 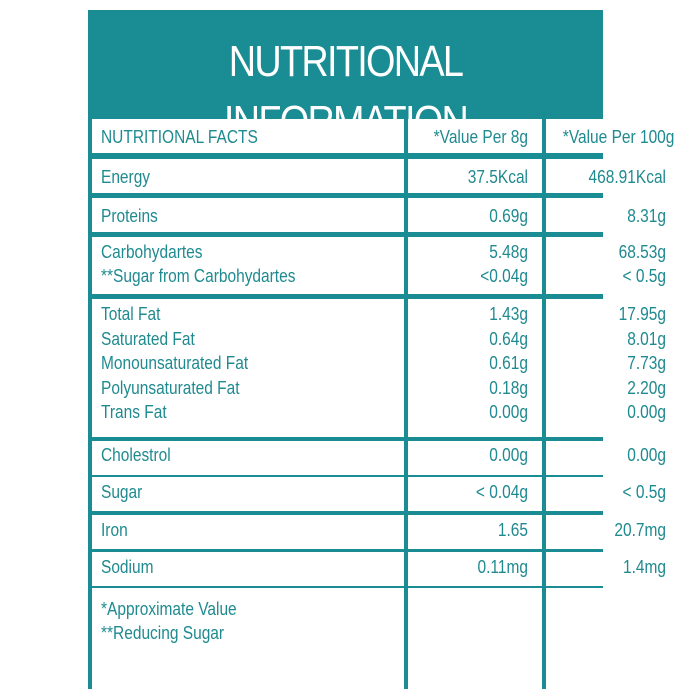 What do you see at coordinates (129, 216) in the screenshot?
I see `proteins-label: Proteins` at bounding box center [129, 216].